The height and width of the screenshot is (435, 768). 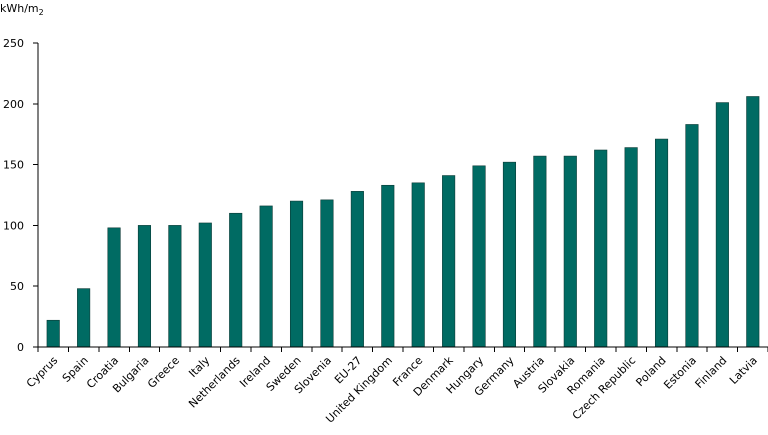 I want to click on bar-germany, so click(x=509, y=254).